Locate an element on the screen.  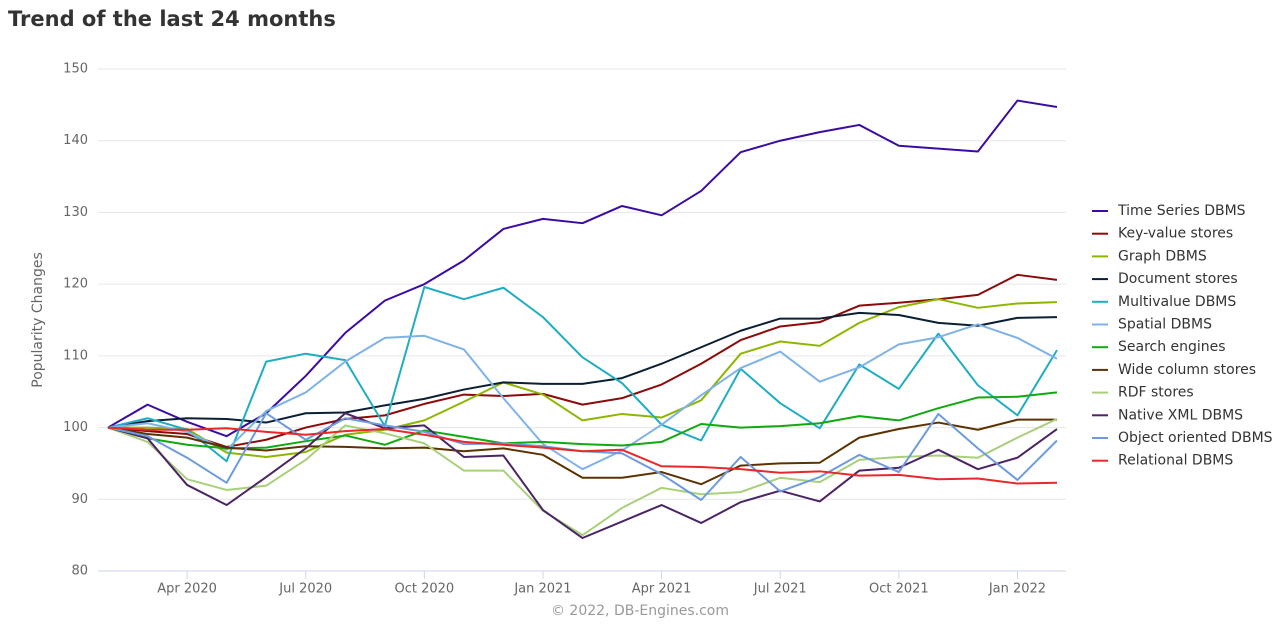
legend-label: Native XML DBMS is located at coordinates (1180, 415).